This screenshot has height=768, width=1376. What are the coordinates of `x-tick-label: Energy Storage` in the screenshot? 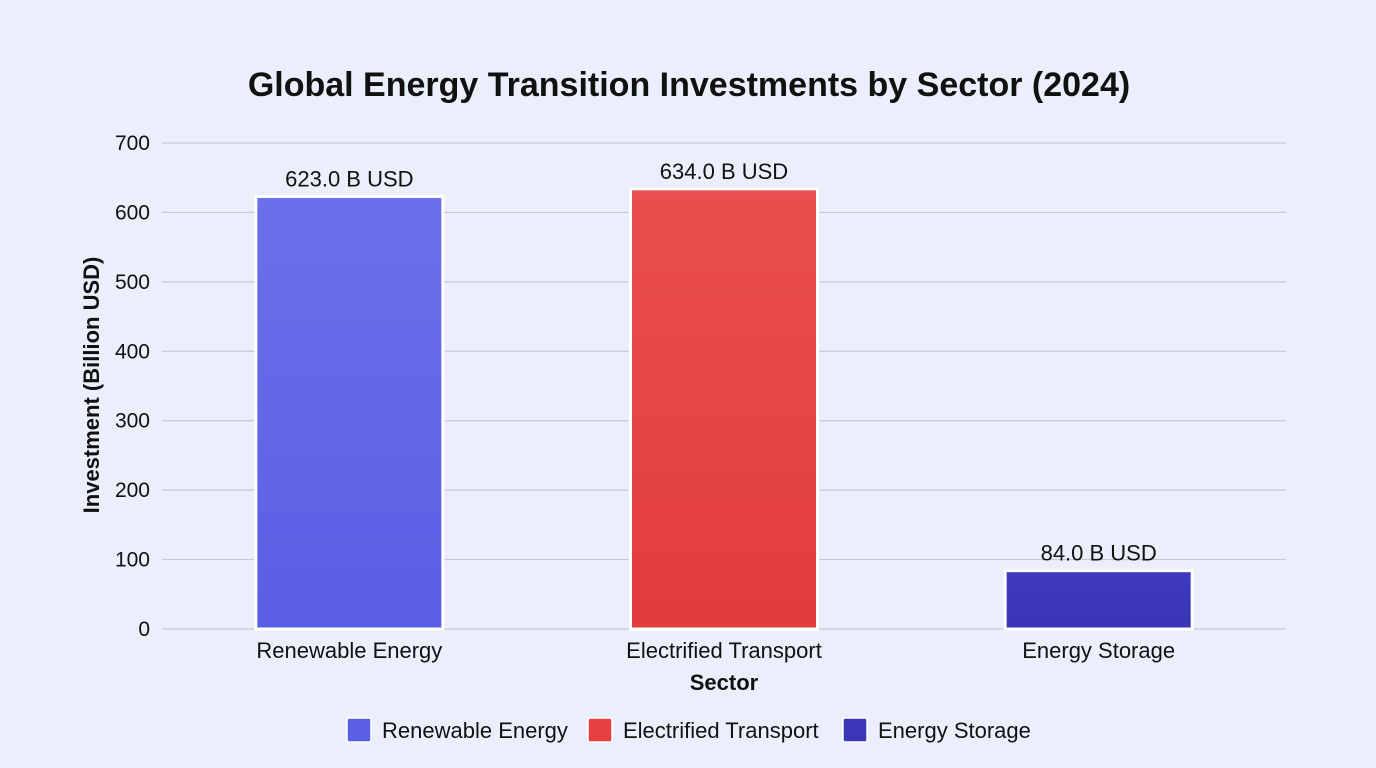 It's located at (1098, 650).